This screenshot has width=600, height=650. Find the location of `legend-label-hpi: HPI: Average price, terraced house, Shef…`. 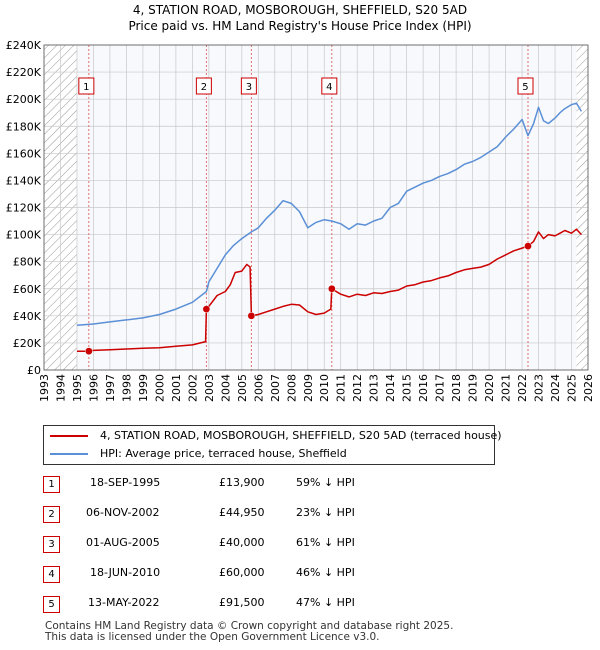

legend-label-hpi: HPI: Average price, terraced house, Shef… is located at coordinates (223, 453).